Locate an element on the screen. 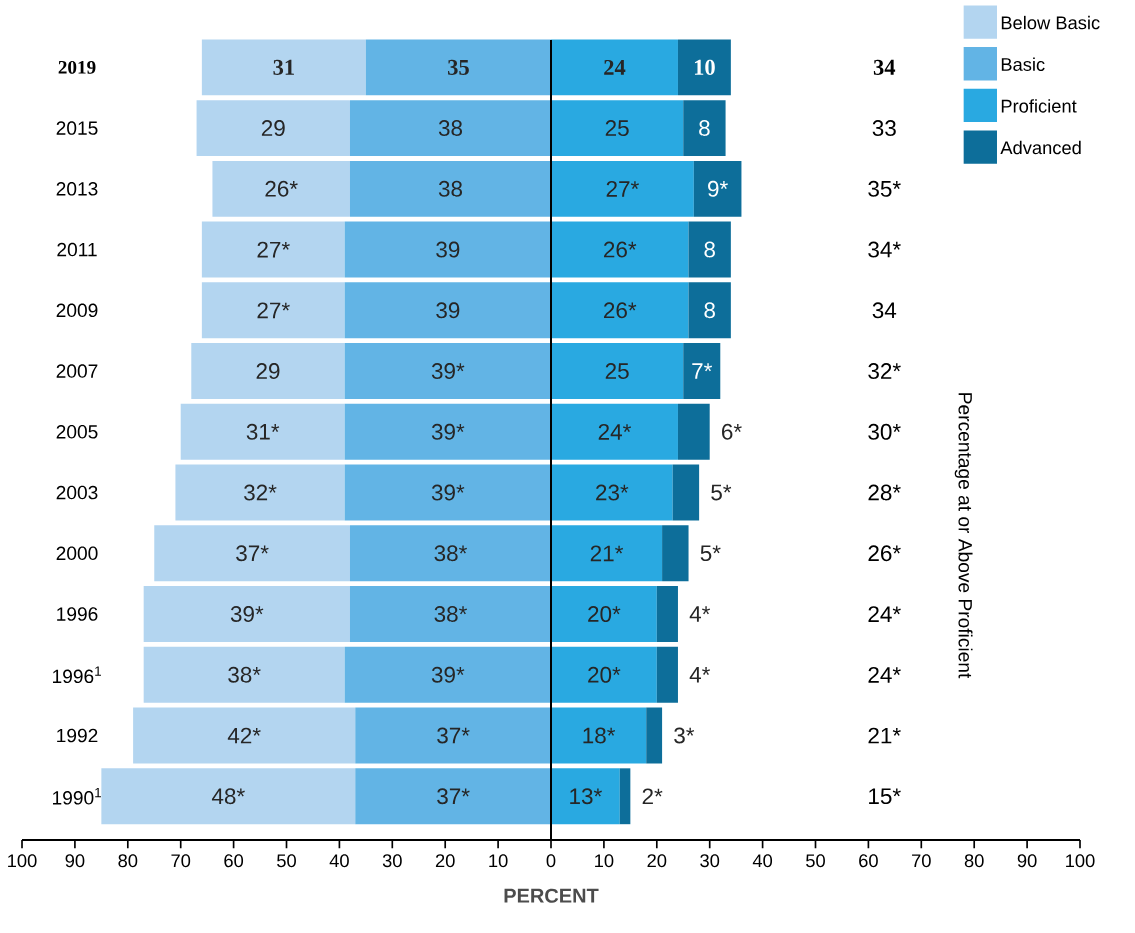  data-label: 9* is located at coordinates (718, 188).